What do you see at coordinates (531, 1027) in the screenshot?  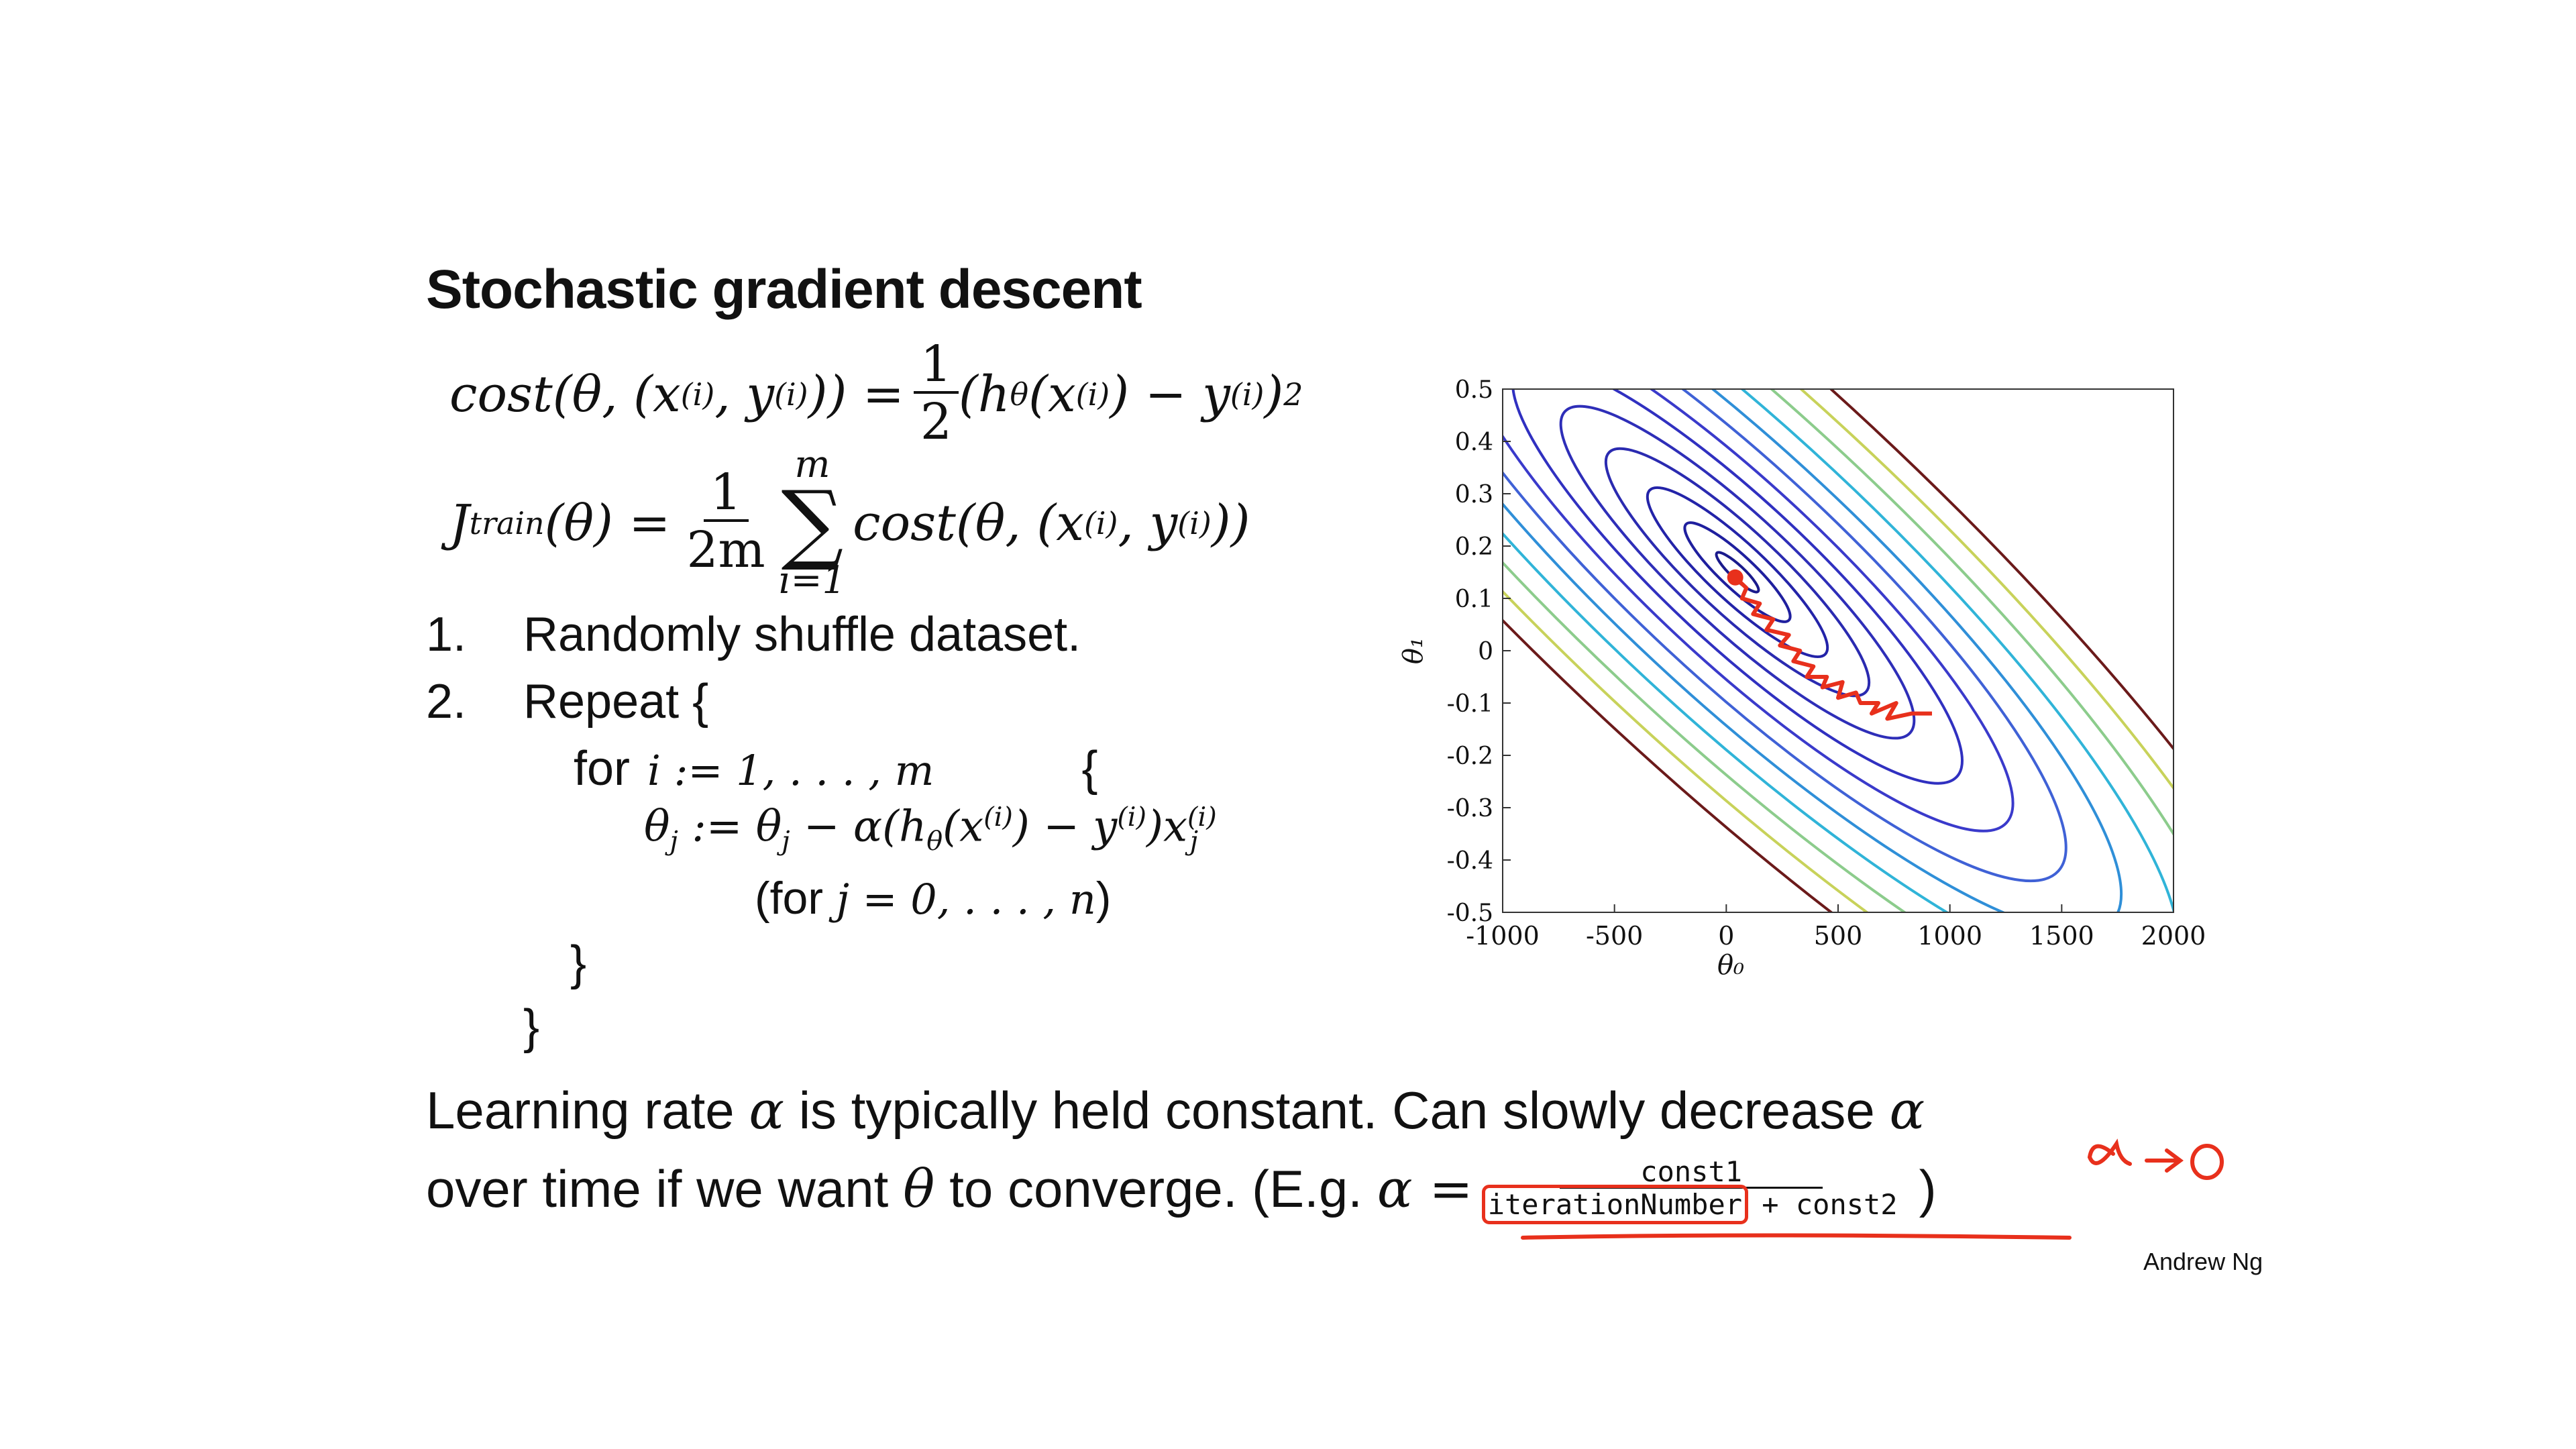 I see `outer-close-brace: }` at bounding box center [531, 1027].